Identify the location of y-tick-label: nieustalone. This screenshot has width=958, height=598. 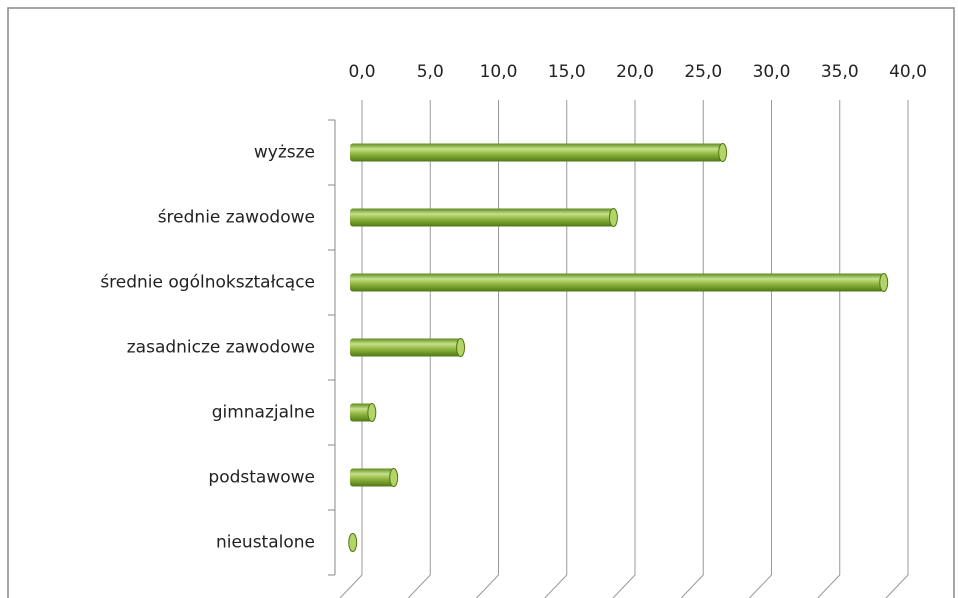
(265, 543).